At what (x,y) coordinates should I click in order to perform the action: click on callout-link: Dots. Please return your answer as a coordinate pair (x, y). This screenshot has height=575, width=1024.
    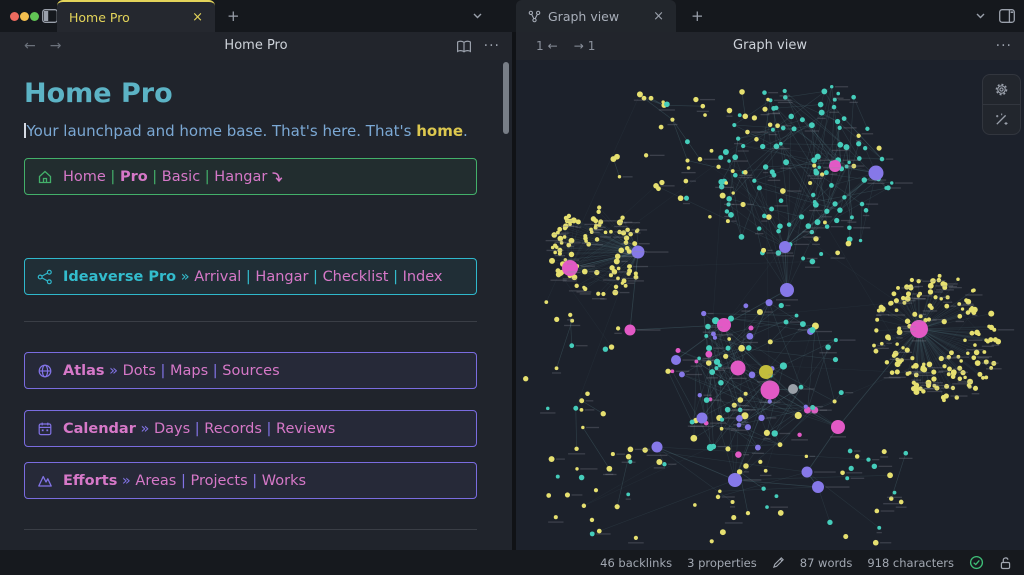
    Looking at the image, I should click on (139, 370).